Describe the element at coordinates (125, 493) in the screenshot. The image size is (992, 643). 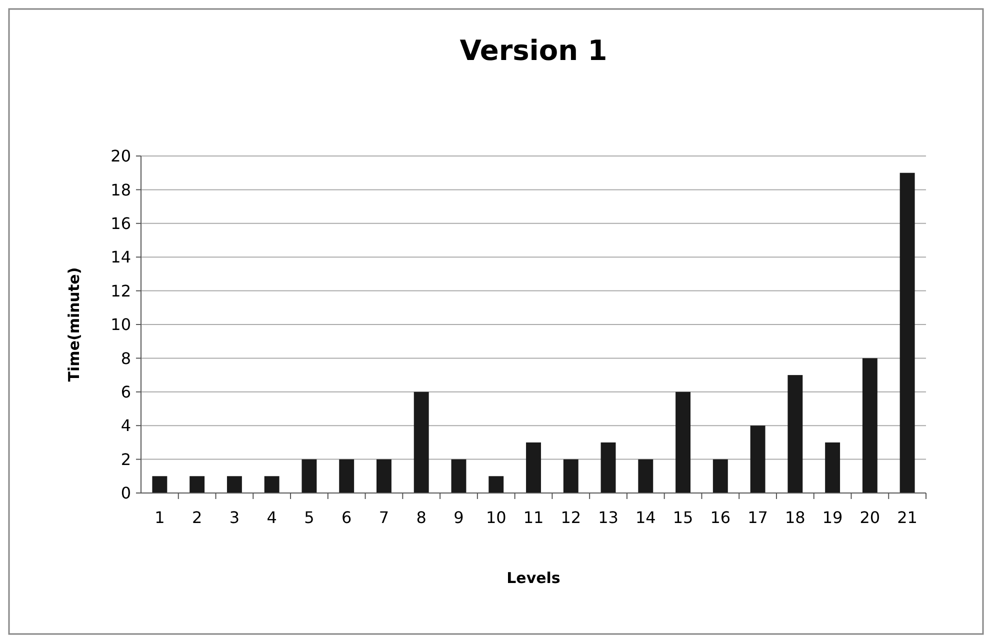
I see `y-tick-label: 0` at that location.